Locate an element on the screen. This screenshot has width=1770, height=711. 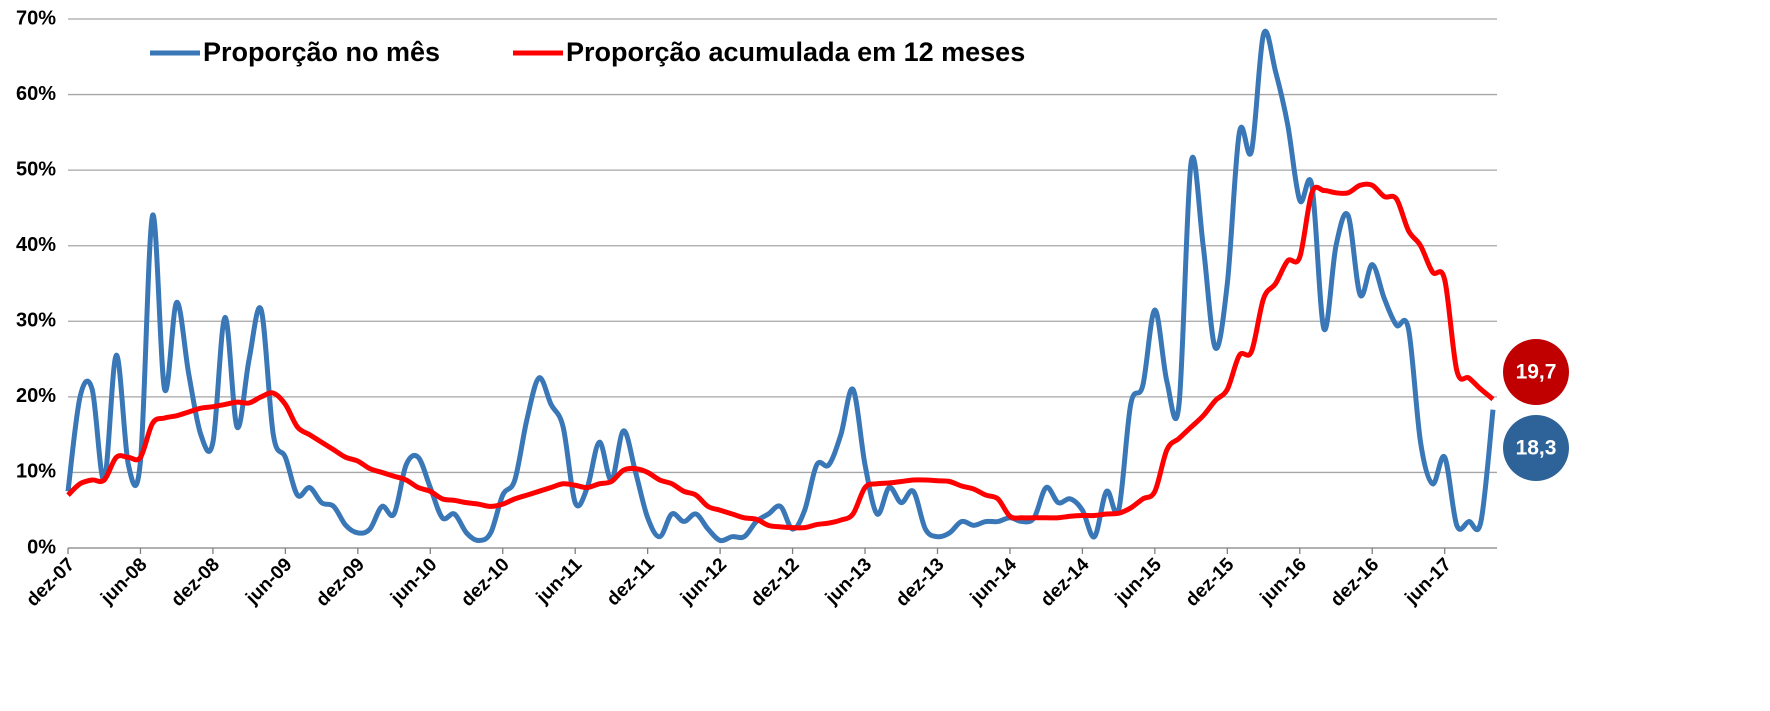
x-tick-label: dez-11 is located at coordinates (631, 582).